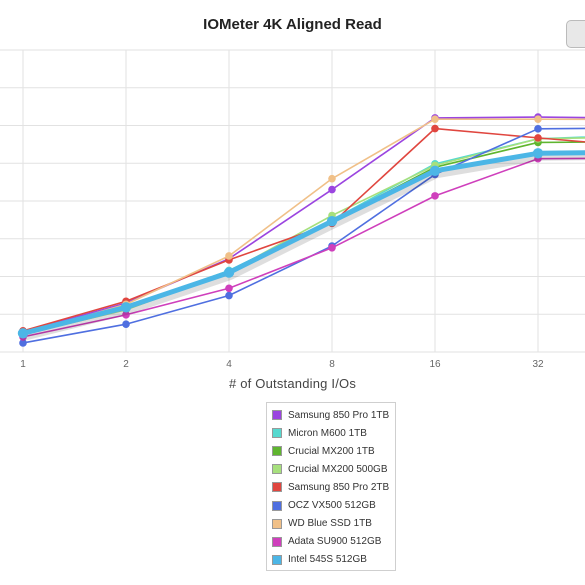 The height and width of the screenshot is (585, 585). I want to click on legend-item: Crucial MX200 1TB, so click(331, 451).